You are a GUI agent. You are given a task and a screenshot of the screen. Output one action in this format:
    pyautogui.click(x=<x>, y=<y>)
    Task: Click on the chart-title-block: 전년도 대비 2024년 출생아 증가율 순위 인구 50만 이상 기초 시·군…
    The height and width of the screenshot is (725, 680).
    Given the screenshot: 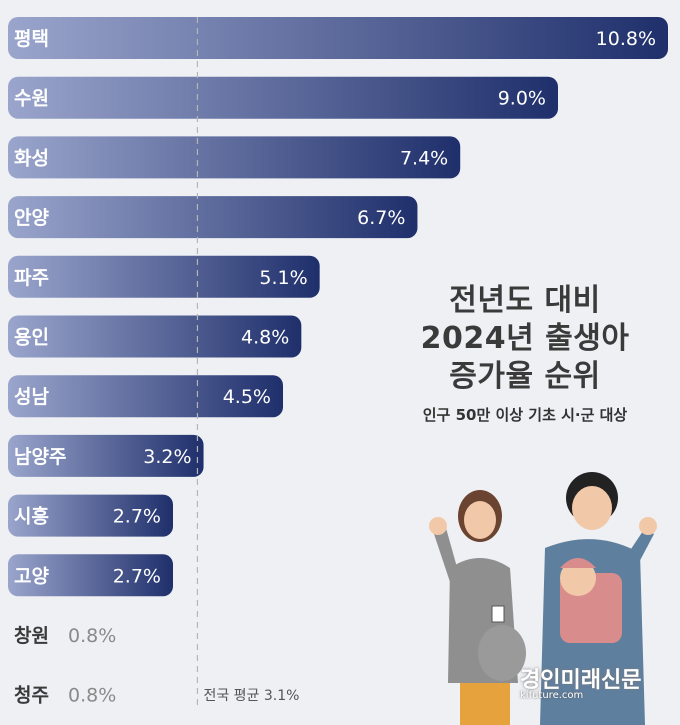 What is the action you would take?
    pyautogui.click(x=525, y=353)
    